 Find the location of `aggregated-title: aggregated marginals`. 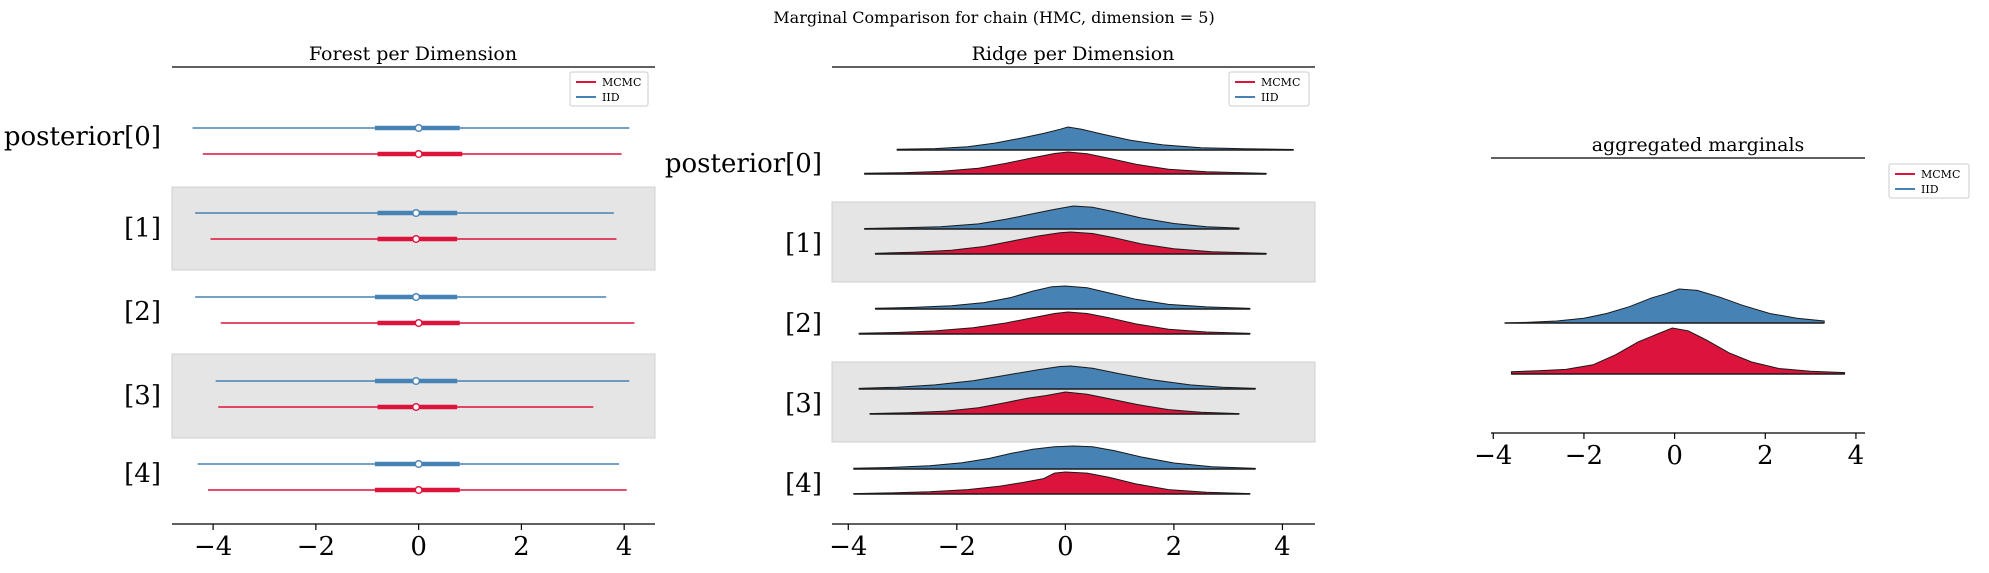

aggregated-title: aggregated marginals is located at coordinates (1698, 145).